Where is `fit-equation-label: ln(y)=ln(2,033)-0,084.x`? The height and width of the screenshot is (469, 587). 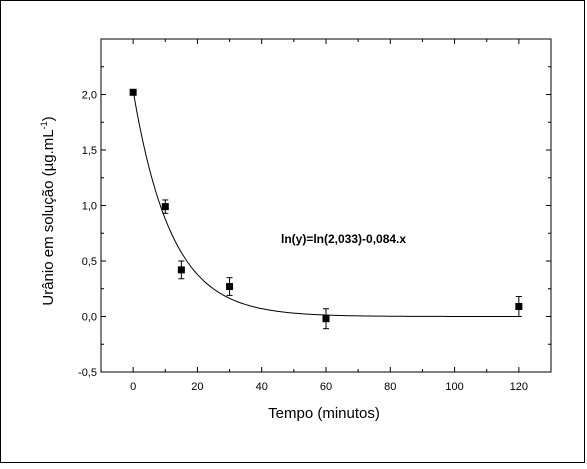
fit-equation-label: ln(y)=ln(2,033)-0,084.x is located at coordinates (343, 239).